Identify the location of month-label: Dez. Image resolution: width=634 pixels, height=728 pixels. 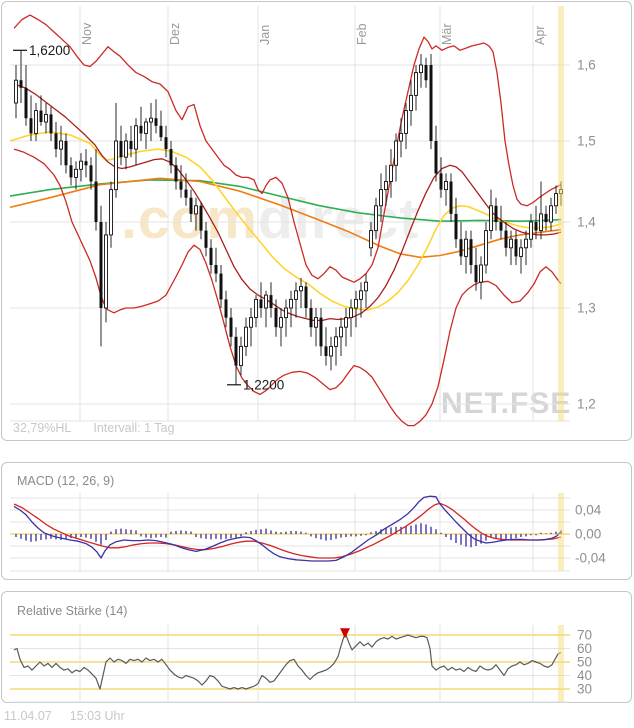
(175, 34).